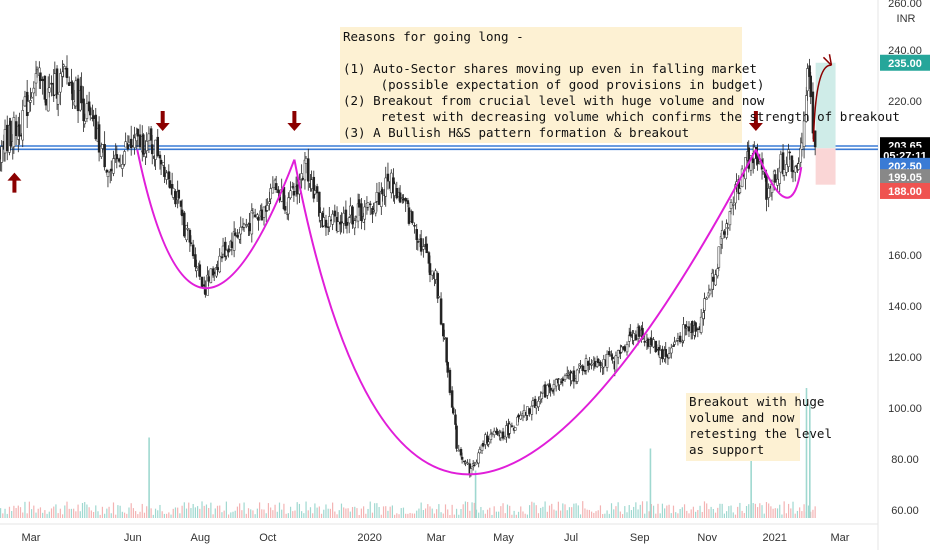 Image resolution: width=932 pixels, height=550 pixels. What do you see at coordinates (267, 538) in the screenshot?
I see `x-tick-label: Oct` at bounding box center [267, 538].